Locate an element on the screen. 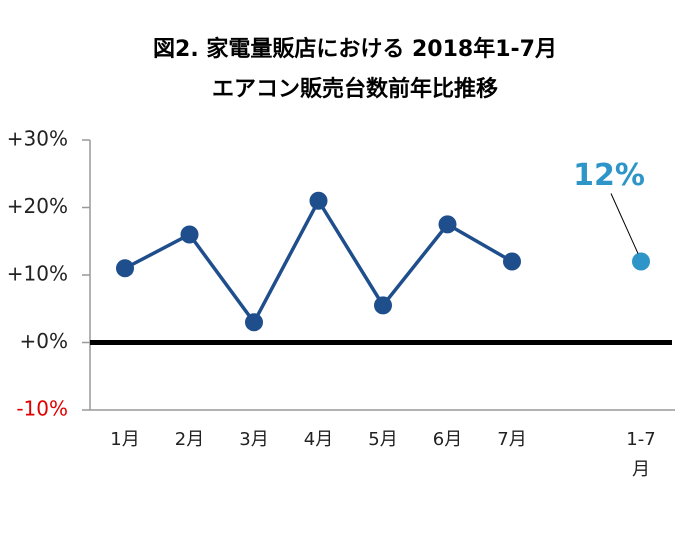 The image size is (680, 541). x-tick-label: 5月 is located at coordinates (383, 439).